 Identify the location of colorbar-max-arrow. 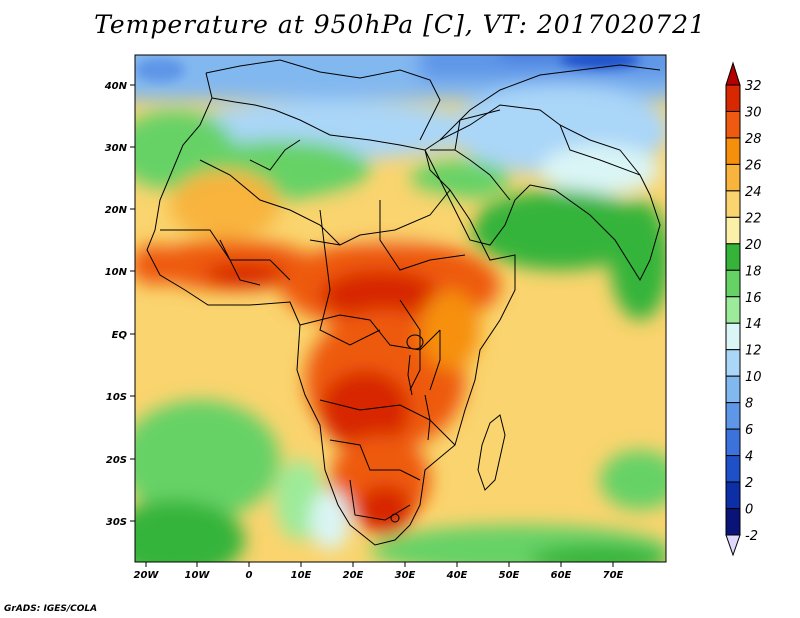
(733, 73).